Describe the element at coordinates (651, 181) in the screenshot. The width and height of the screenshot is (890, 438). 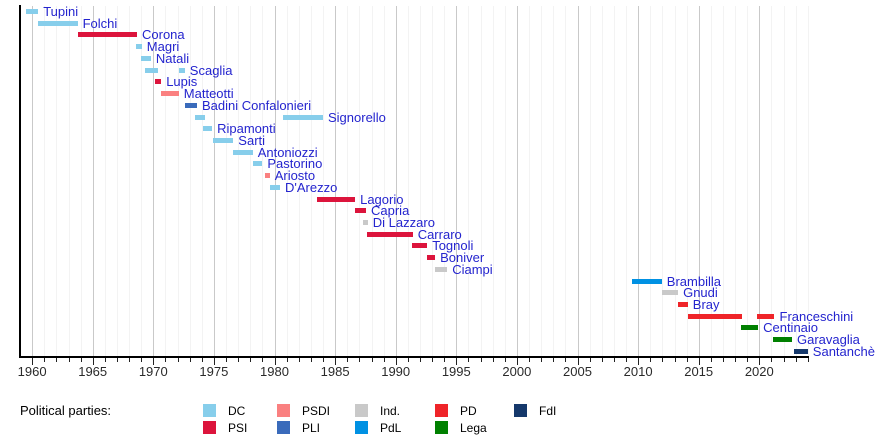
I see `gridline-year-2011` at that location.